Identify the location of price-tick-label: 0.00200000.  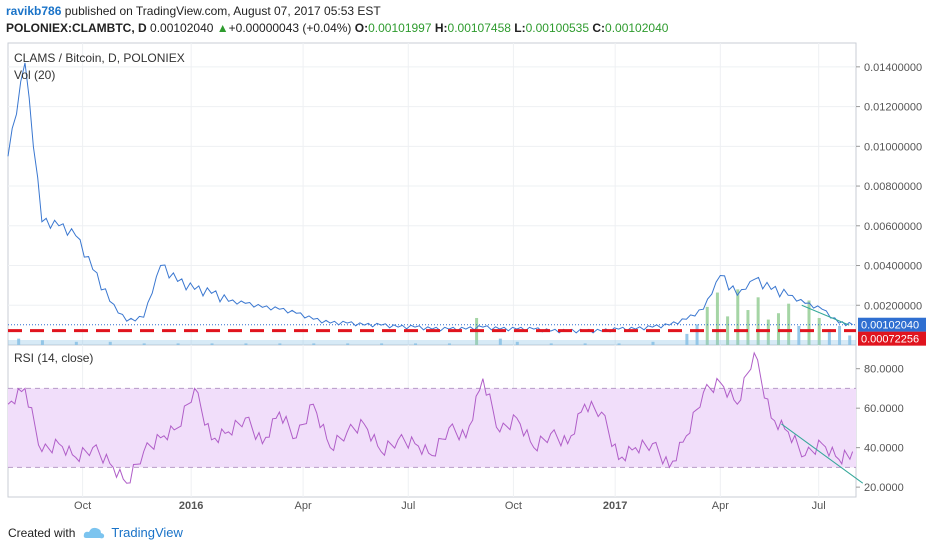
(893, 306).